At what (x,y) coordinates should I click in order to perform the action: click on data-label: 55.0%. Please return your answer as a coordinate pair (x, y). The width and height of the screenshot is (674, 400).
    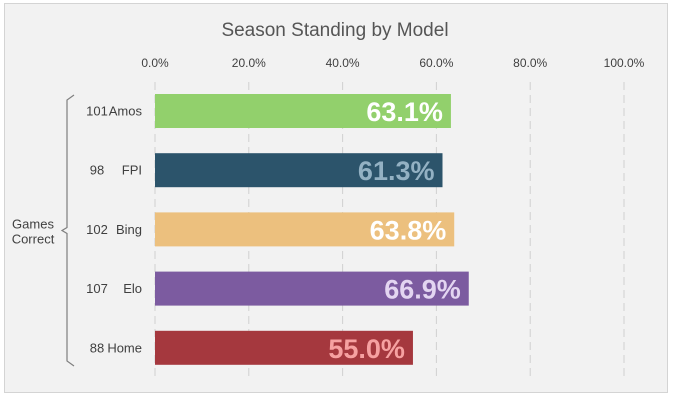
    Looking at the image, I should click on (366, 349).